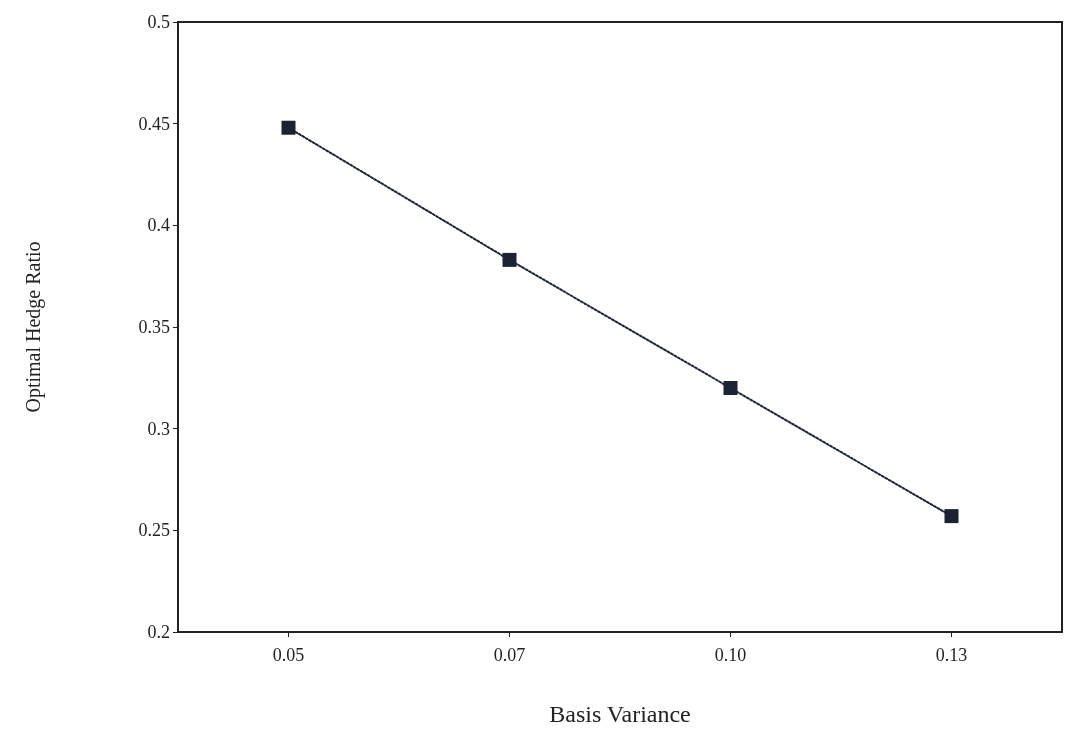 The image size is (1078, 740). Describe the element at coordinates (154, 327) in the screenshot. I see `y-tick-label: 0.35` at that location.